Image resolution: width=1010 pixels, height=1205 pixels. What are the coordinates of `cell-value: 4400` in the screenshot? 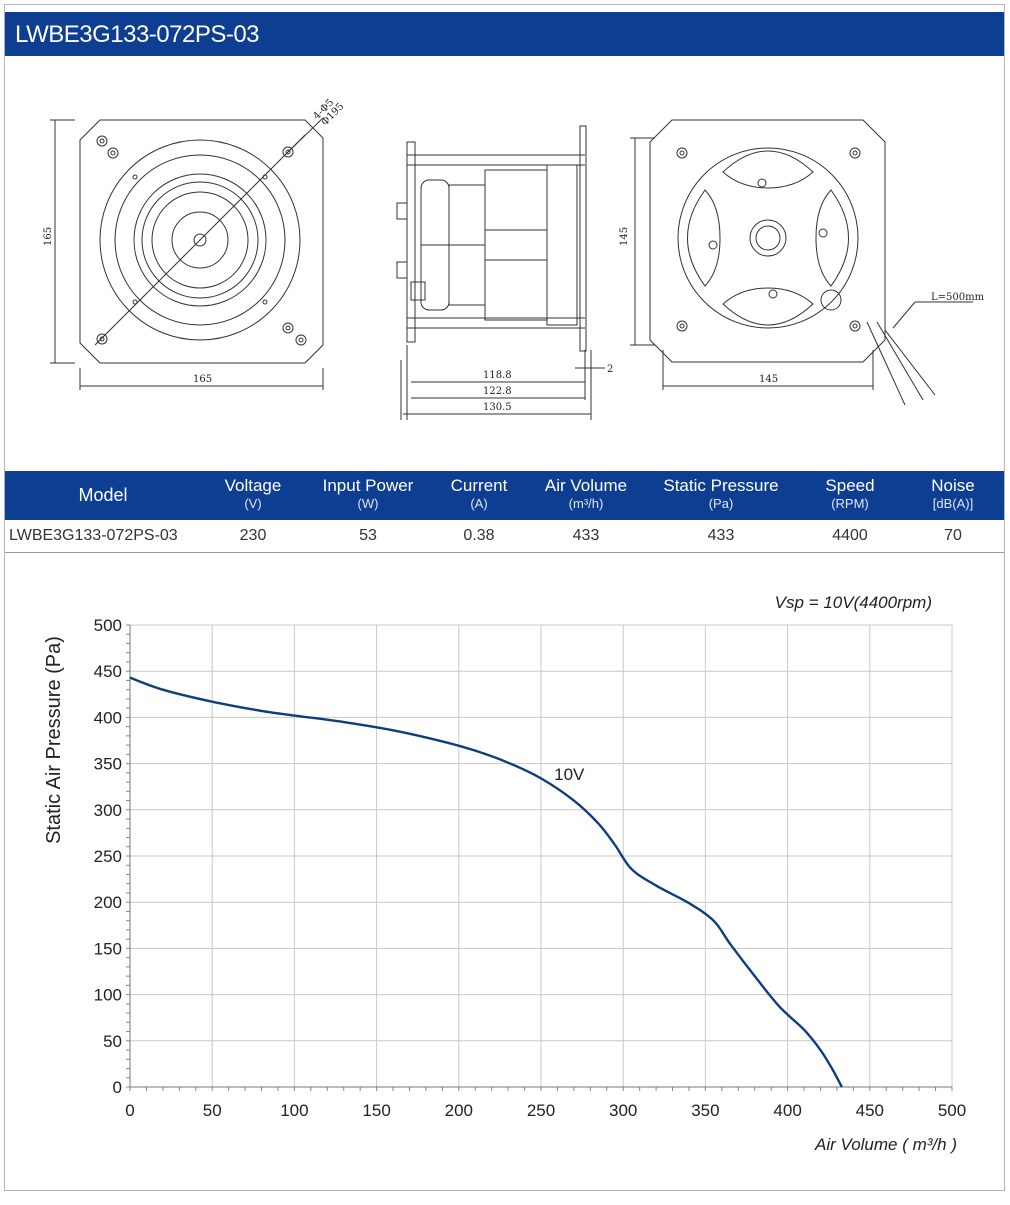 It's located at (850, 535).